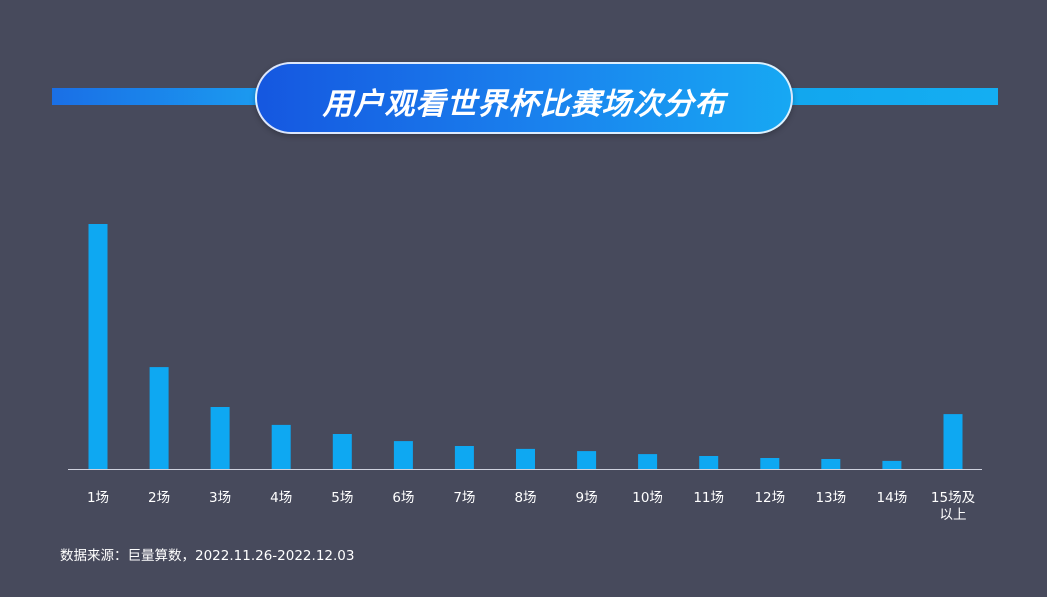  Describe the element at coordinates (464, 498) in the screenshot. I see `x-tick-label-7: 7场` at that location.